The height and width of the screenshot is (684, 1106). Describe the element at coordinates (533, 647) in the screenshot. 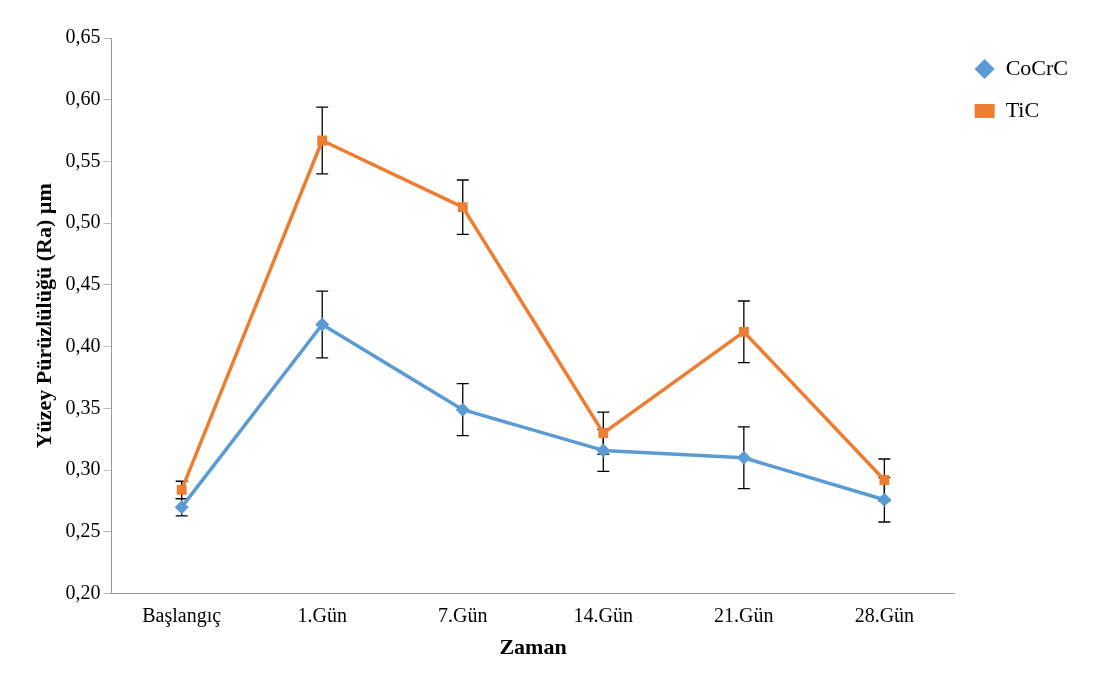

I see `x-axis-title: Zaman` at that location.